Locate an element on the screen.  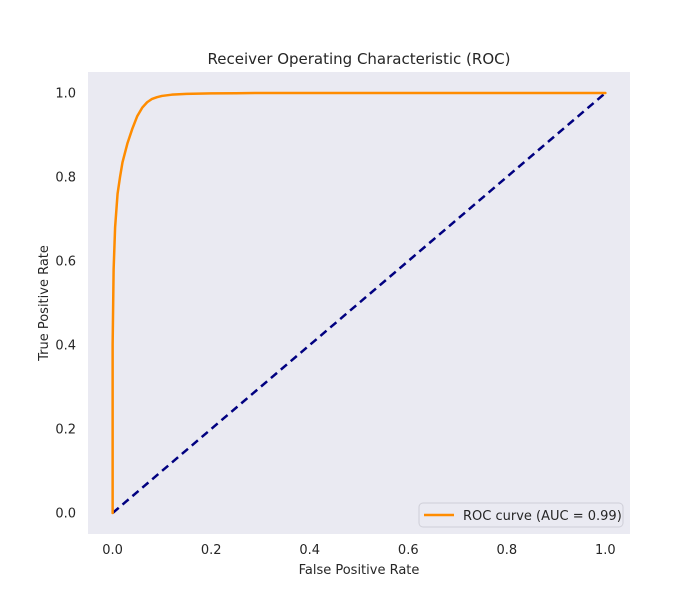
x-tick-label: 1.0 is located at coordinates (605, 550).